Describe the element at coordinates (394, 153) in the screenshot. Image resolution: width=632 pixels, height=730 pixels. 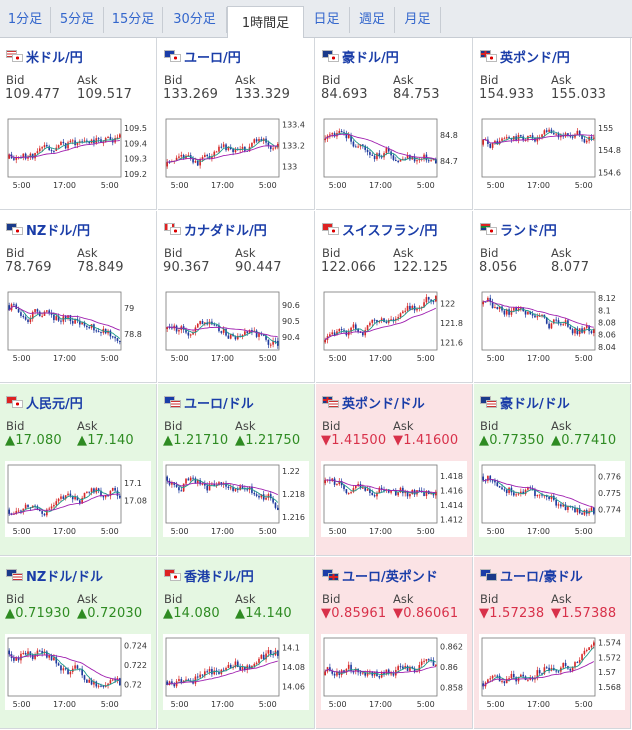
I see `candlestick-chart: 84.8 84.7 5:00 17:00 5:00` at that location.